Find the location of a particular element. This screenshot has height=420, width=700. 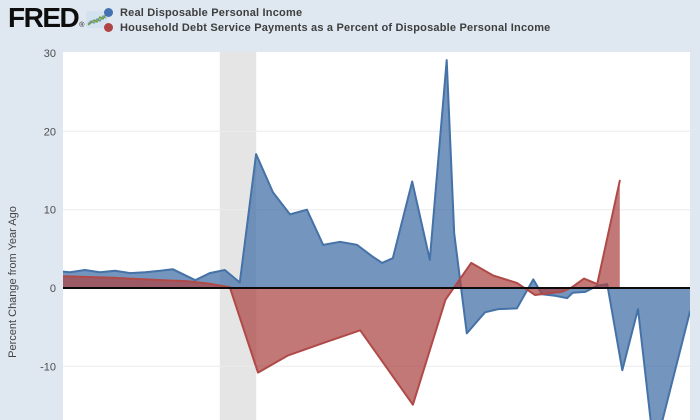

fred-logo: FRED ® is located at coordinates (58, 17).